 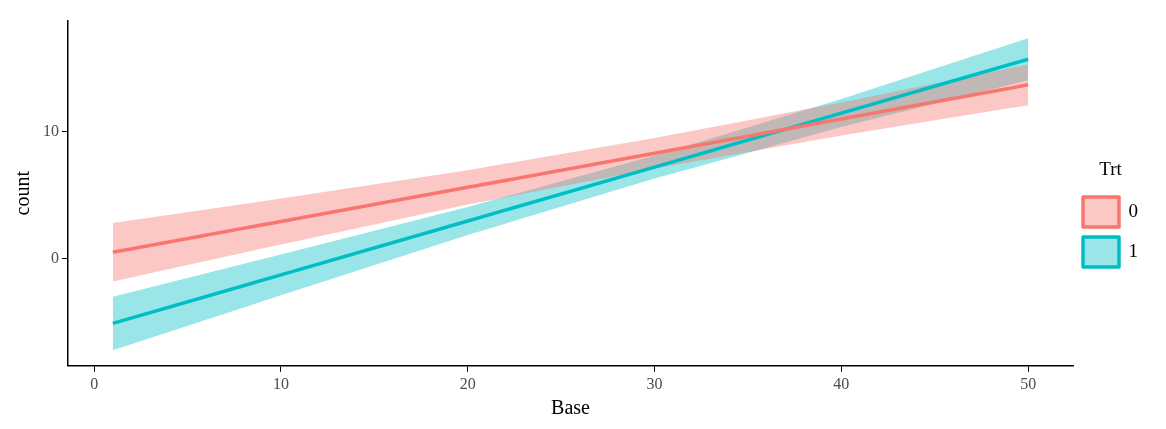 What do you see at coordinates (571, 407) in the screenshot?
I see `x-axis-title: Base` at bounding box center [571, 407].